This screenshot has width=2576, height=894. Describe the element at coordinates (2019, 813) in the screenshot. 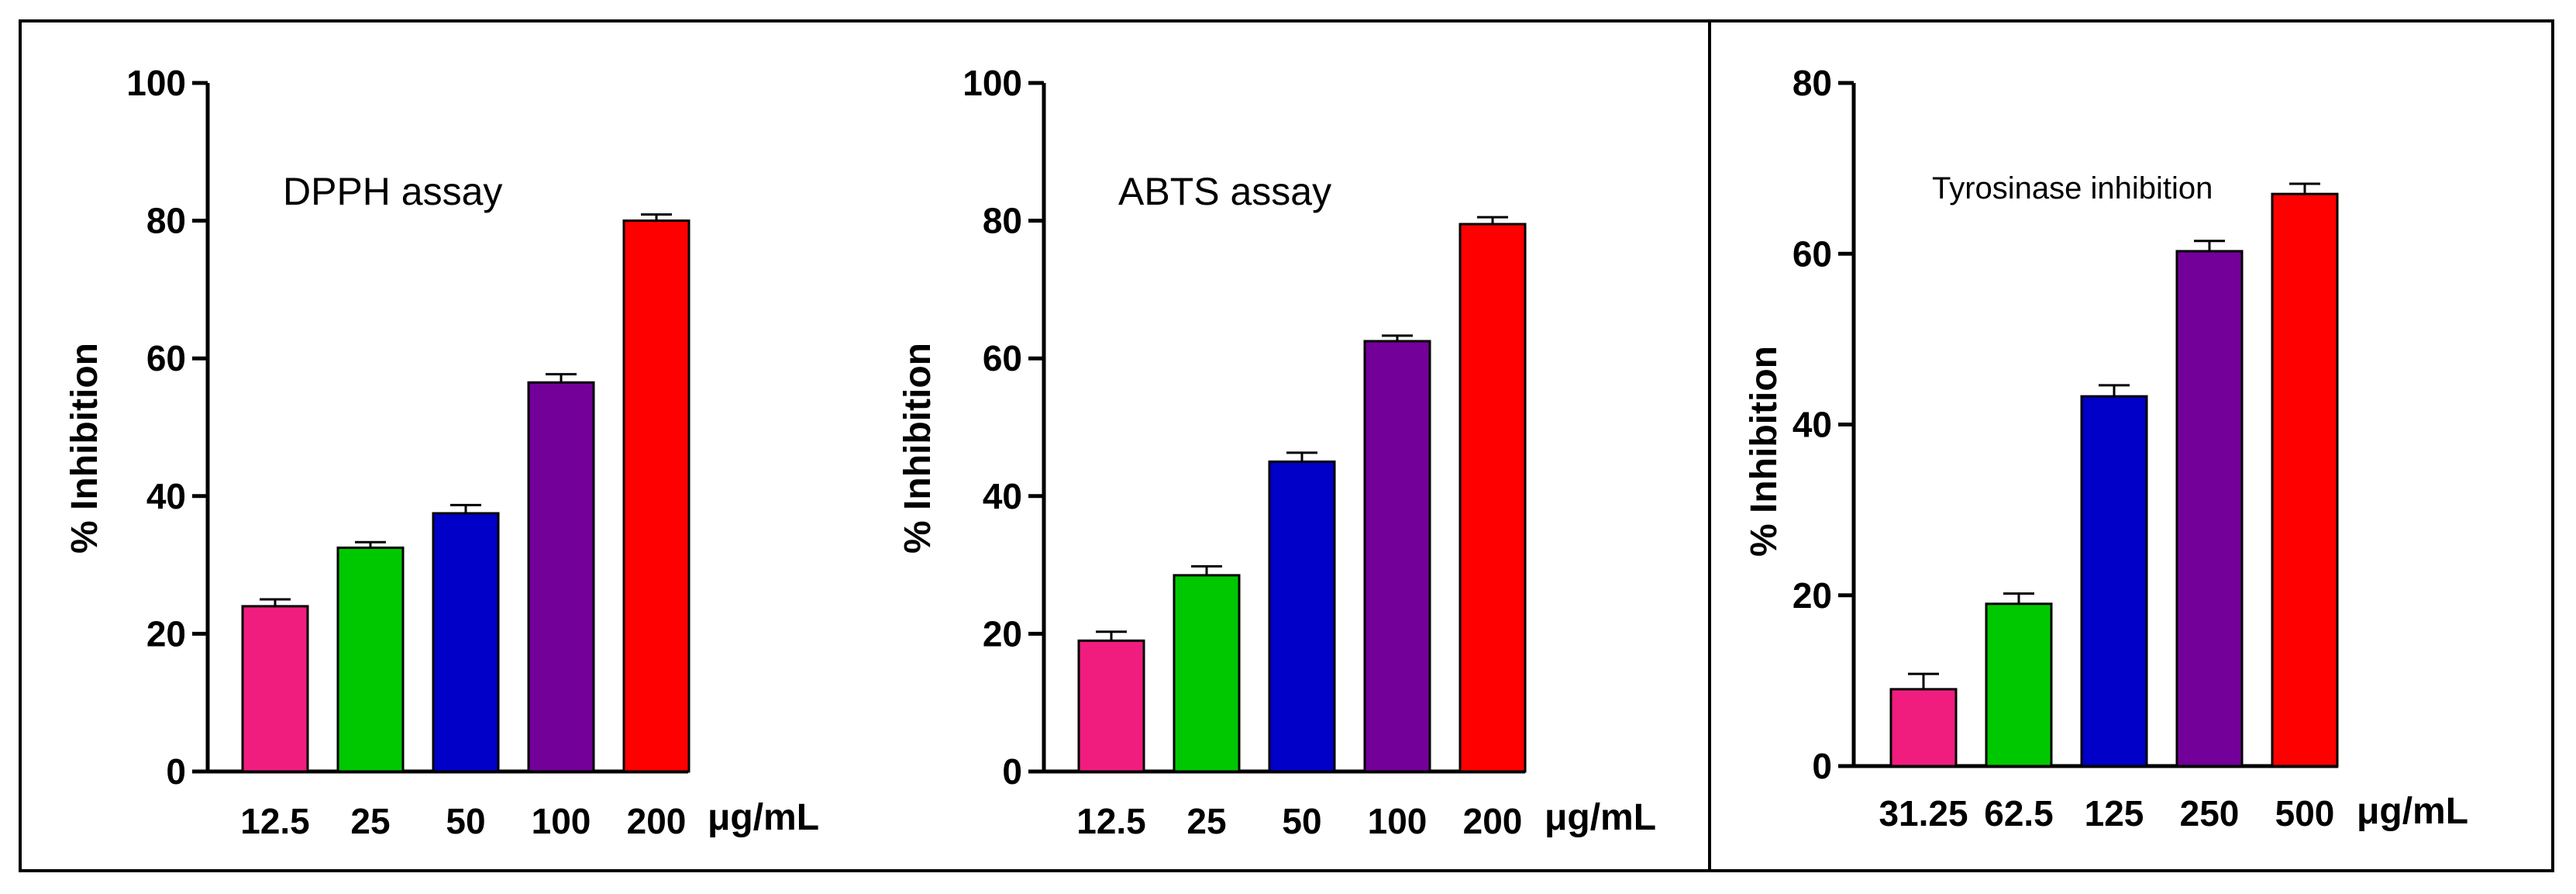

I see `x-tick-label: 62.5` at that location.